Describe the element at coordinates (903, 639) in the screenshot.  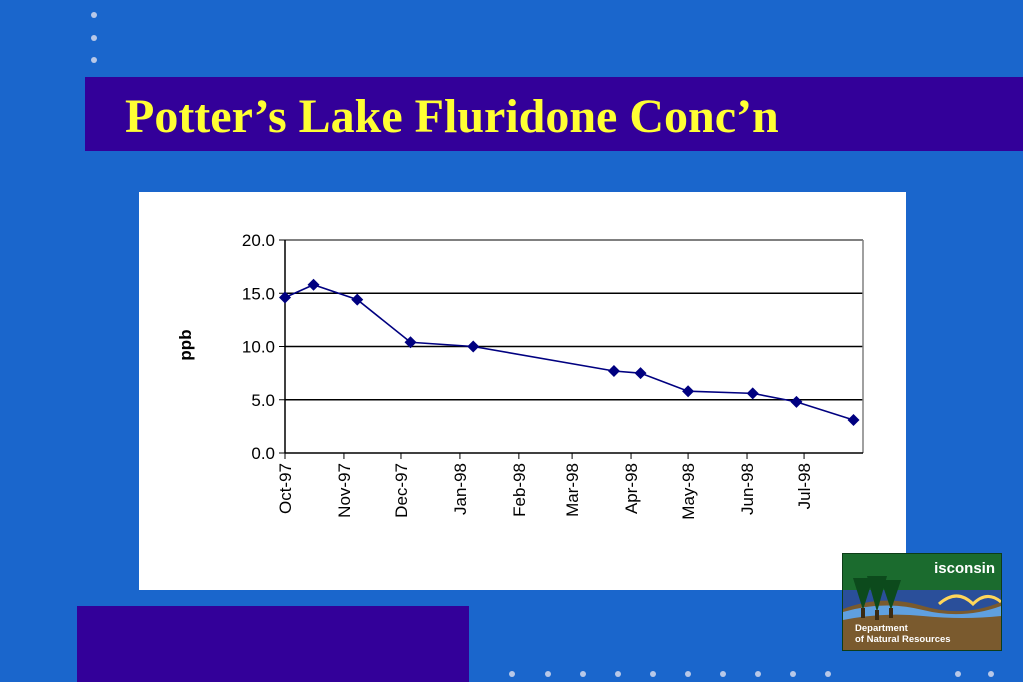
I see `logo-resources-text: of Natural Resources` at that location.